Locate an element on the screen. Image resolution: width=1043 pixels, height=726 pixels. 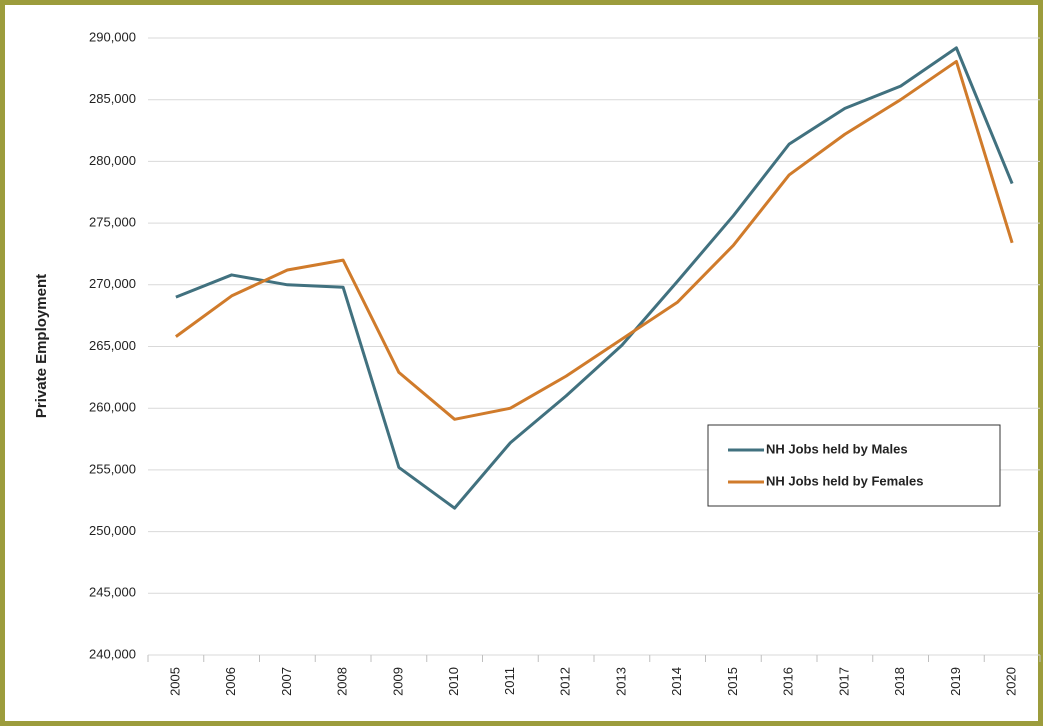
x-tick-label: 2008 is located at coordinates (342, 681).